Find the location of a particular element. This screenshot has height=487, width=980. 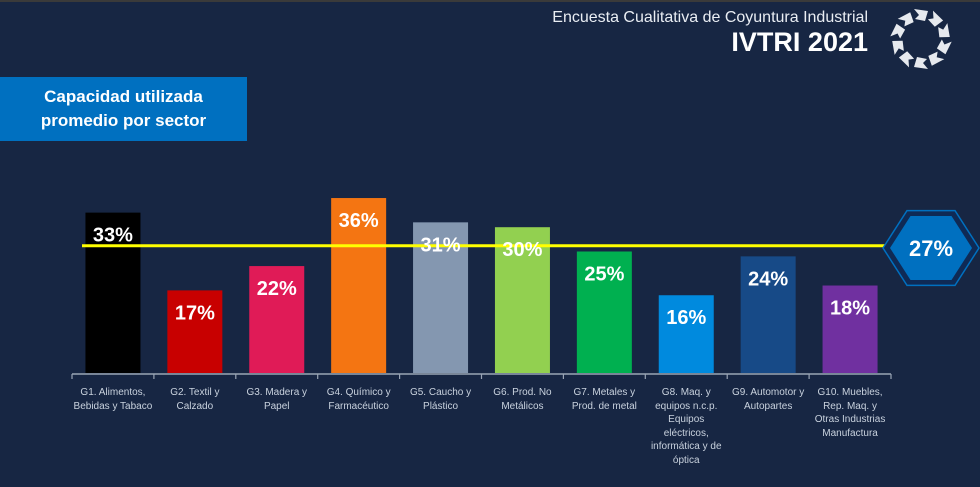

category-label: G2. Textil y Calzado is located at coordinates (195, 399).